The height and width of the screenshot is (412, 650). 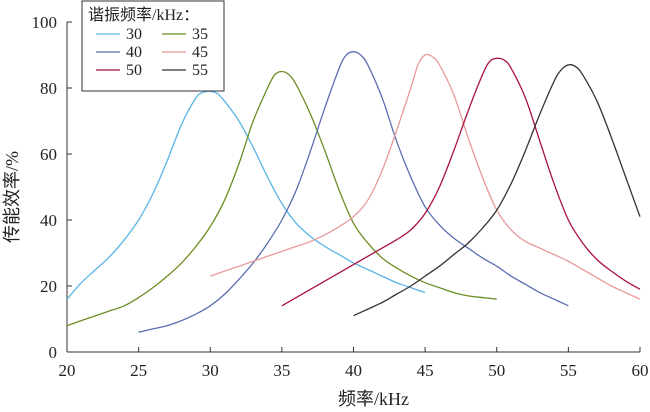 I want to click on x-tick-label: 45, so click(x=425, y=370).